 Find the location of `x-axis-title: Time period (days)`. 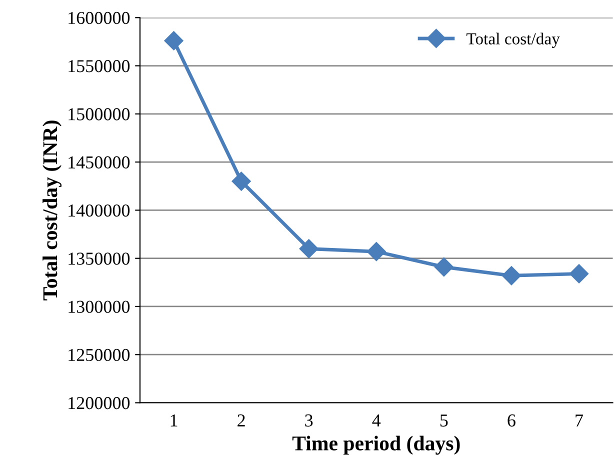

x-axis-title: Time period (days) is located at coordinates (376, 445).